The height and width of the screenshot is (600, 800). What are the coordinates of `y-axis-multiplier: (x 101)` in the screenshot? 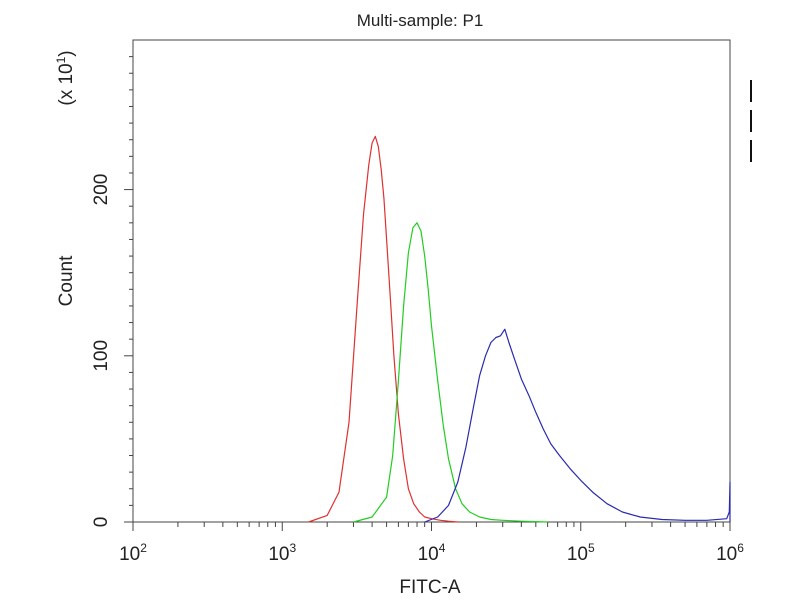 It's located at (65, 77).